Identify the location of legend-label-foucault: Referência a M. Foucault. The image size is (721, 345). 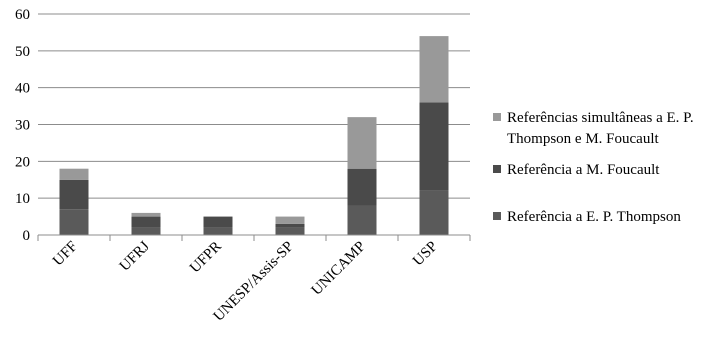
(583, 170).